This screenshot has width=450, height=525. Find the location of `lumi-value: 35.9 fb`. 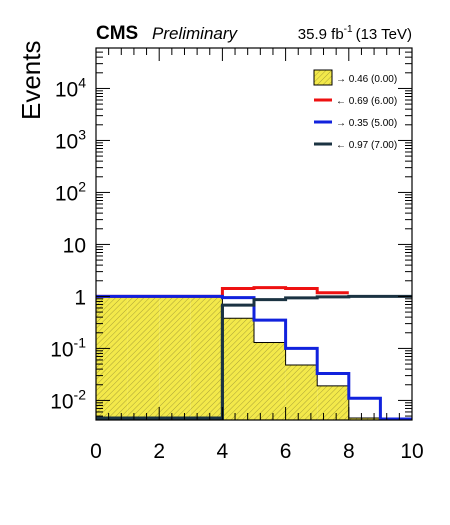

lumi-value: 35.9 fb is located at coordinates (321, 34).